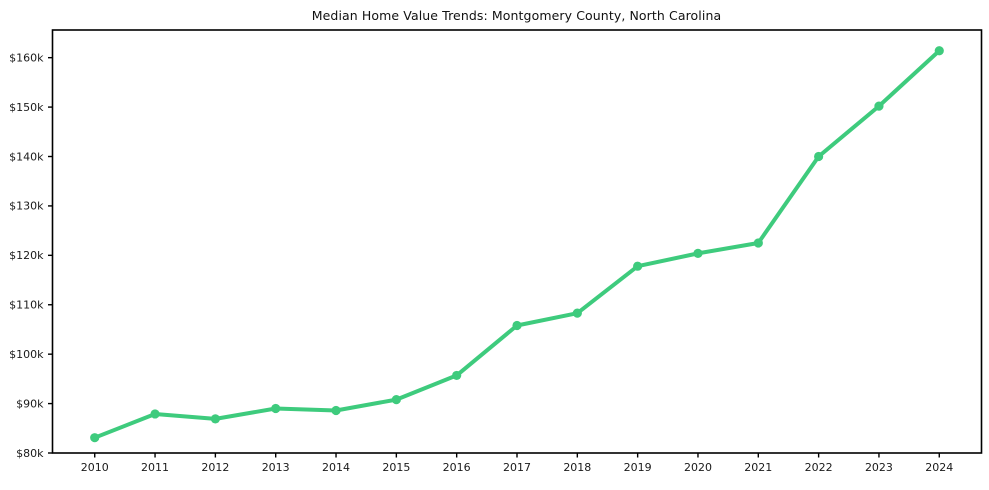 This screenshot has width=989, height=490. I want to click on y-tick-label: $100k, so click(26, 354).